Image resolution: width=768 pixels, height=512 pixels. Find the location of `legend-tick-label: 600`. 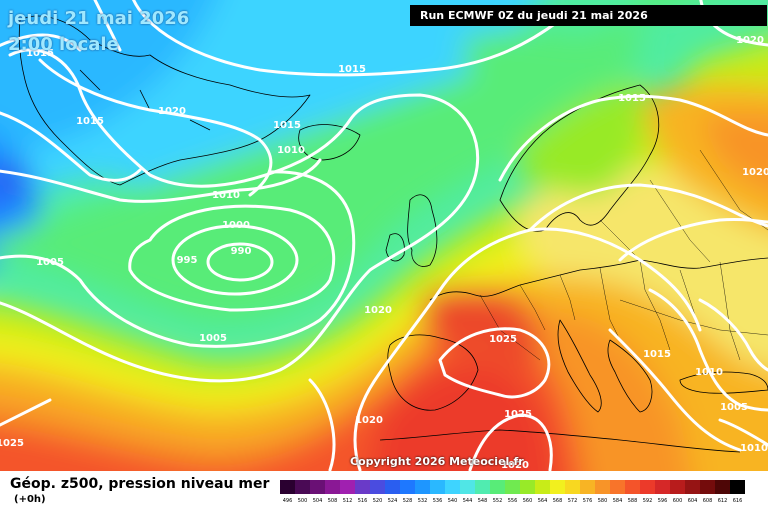

legend-tick-label: 600 is located at coordinates (677, 501).